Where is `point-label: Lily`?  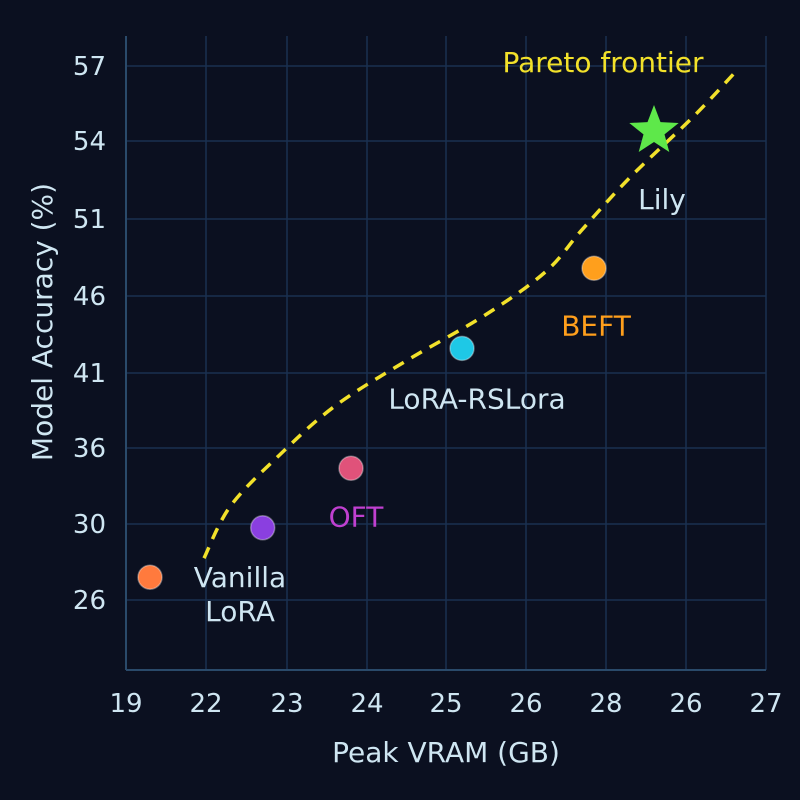 point-label: Lily is located at coordinates (662, 199).